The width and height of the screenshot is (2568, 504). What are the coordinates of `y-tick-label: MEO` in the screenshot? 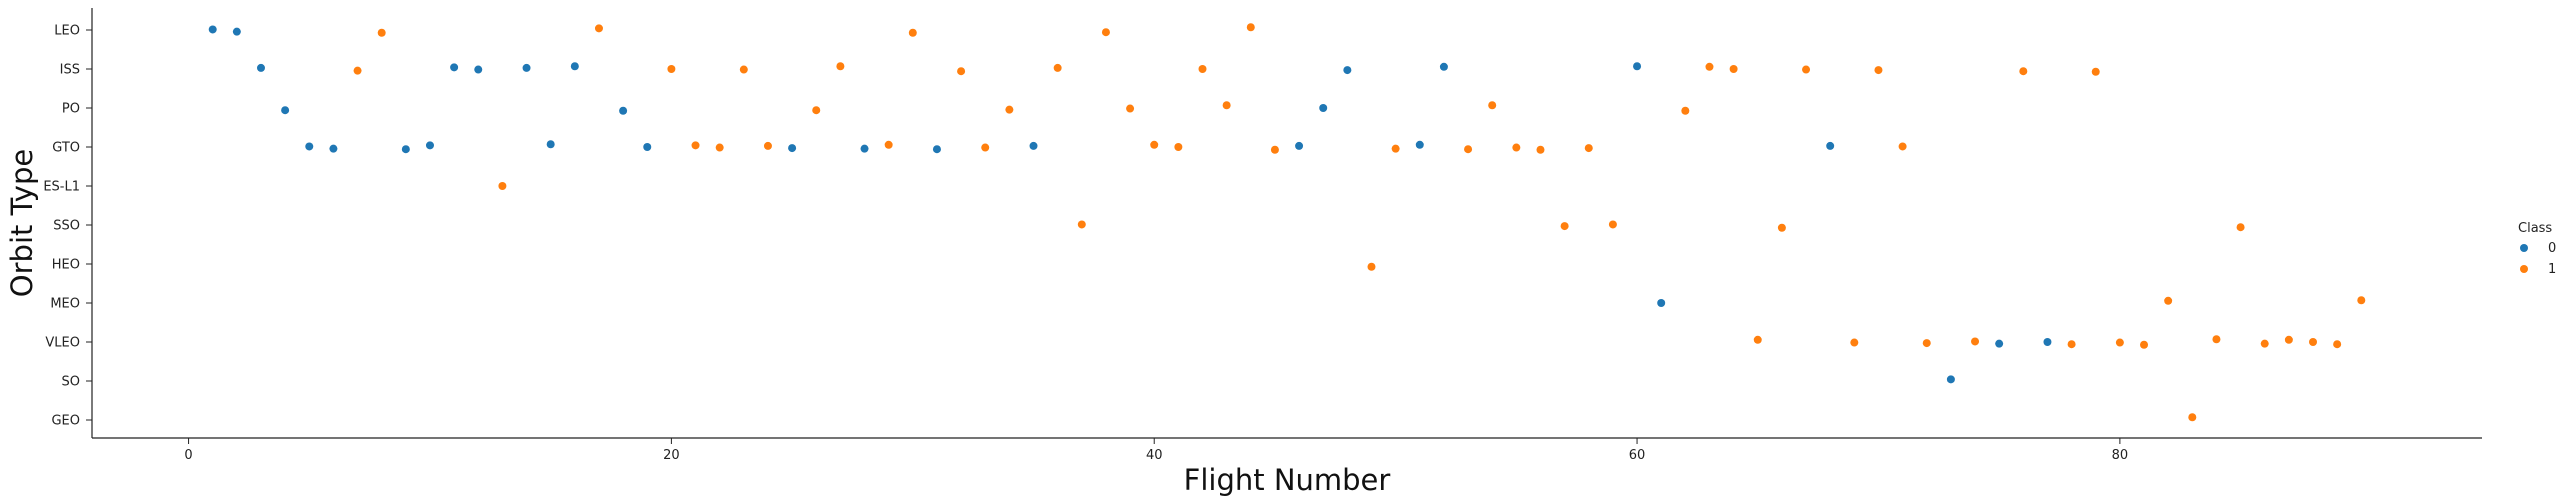 It's located at (65, 304).